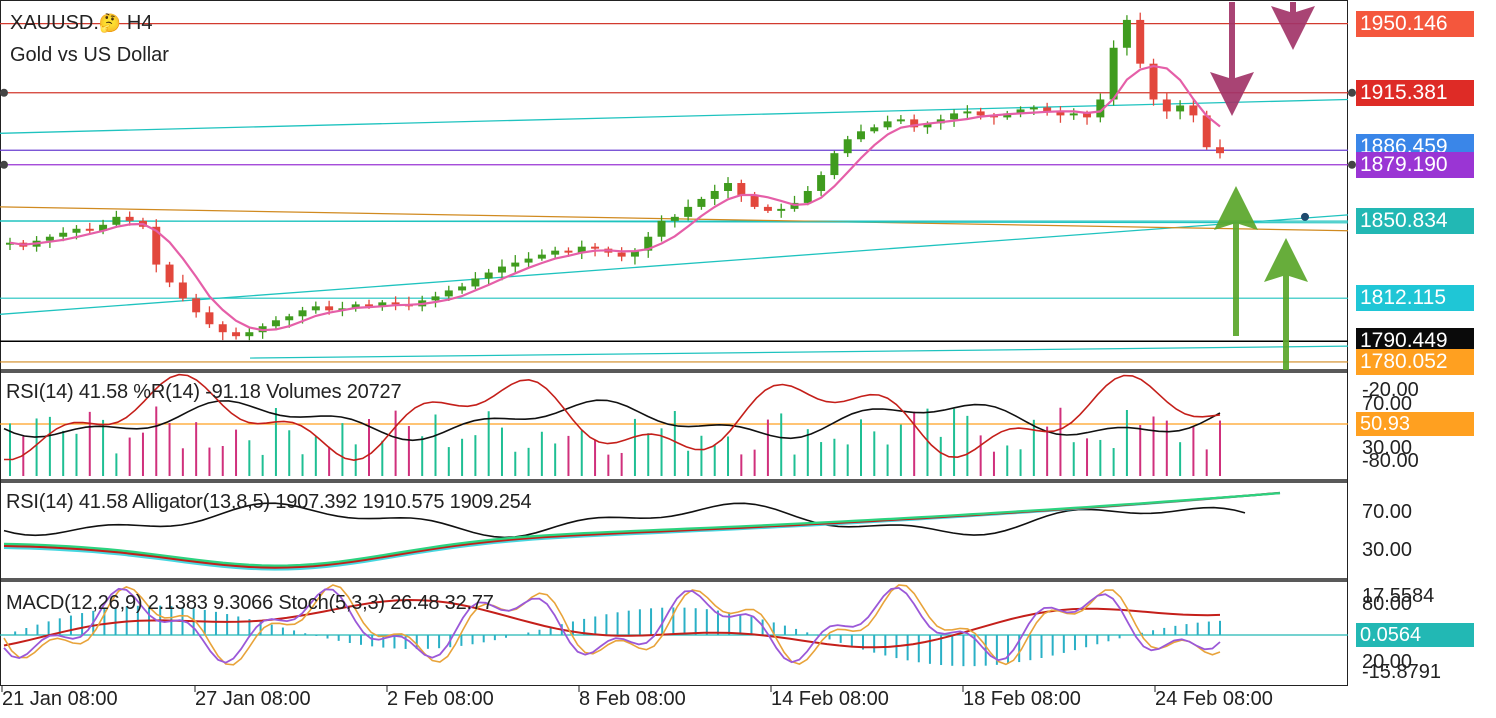 The image size is (1496, 718). What do you see at coordinates (1415, 92) in the screenshot?
I see `price-tag: 1915.381` at bounding box center [1415, 92].